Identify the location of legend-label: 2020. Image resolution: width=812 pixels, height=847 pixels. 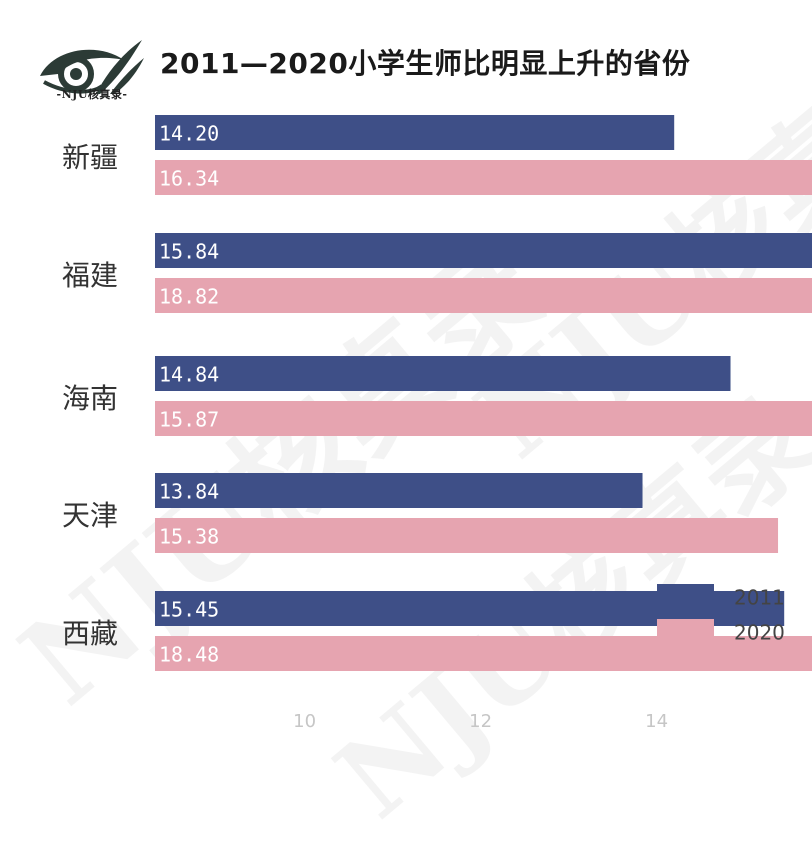
(759, 633).